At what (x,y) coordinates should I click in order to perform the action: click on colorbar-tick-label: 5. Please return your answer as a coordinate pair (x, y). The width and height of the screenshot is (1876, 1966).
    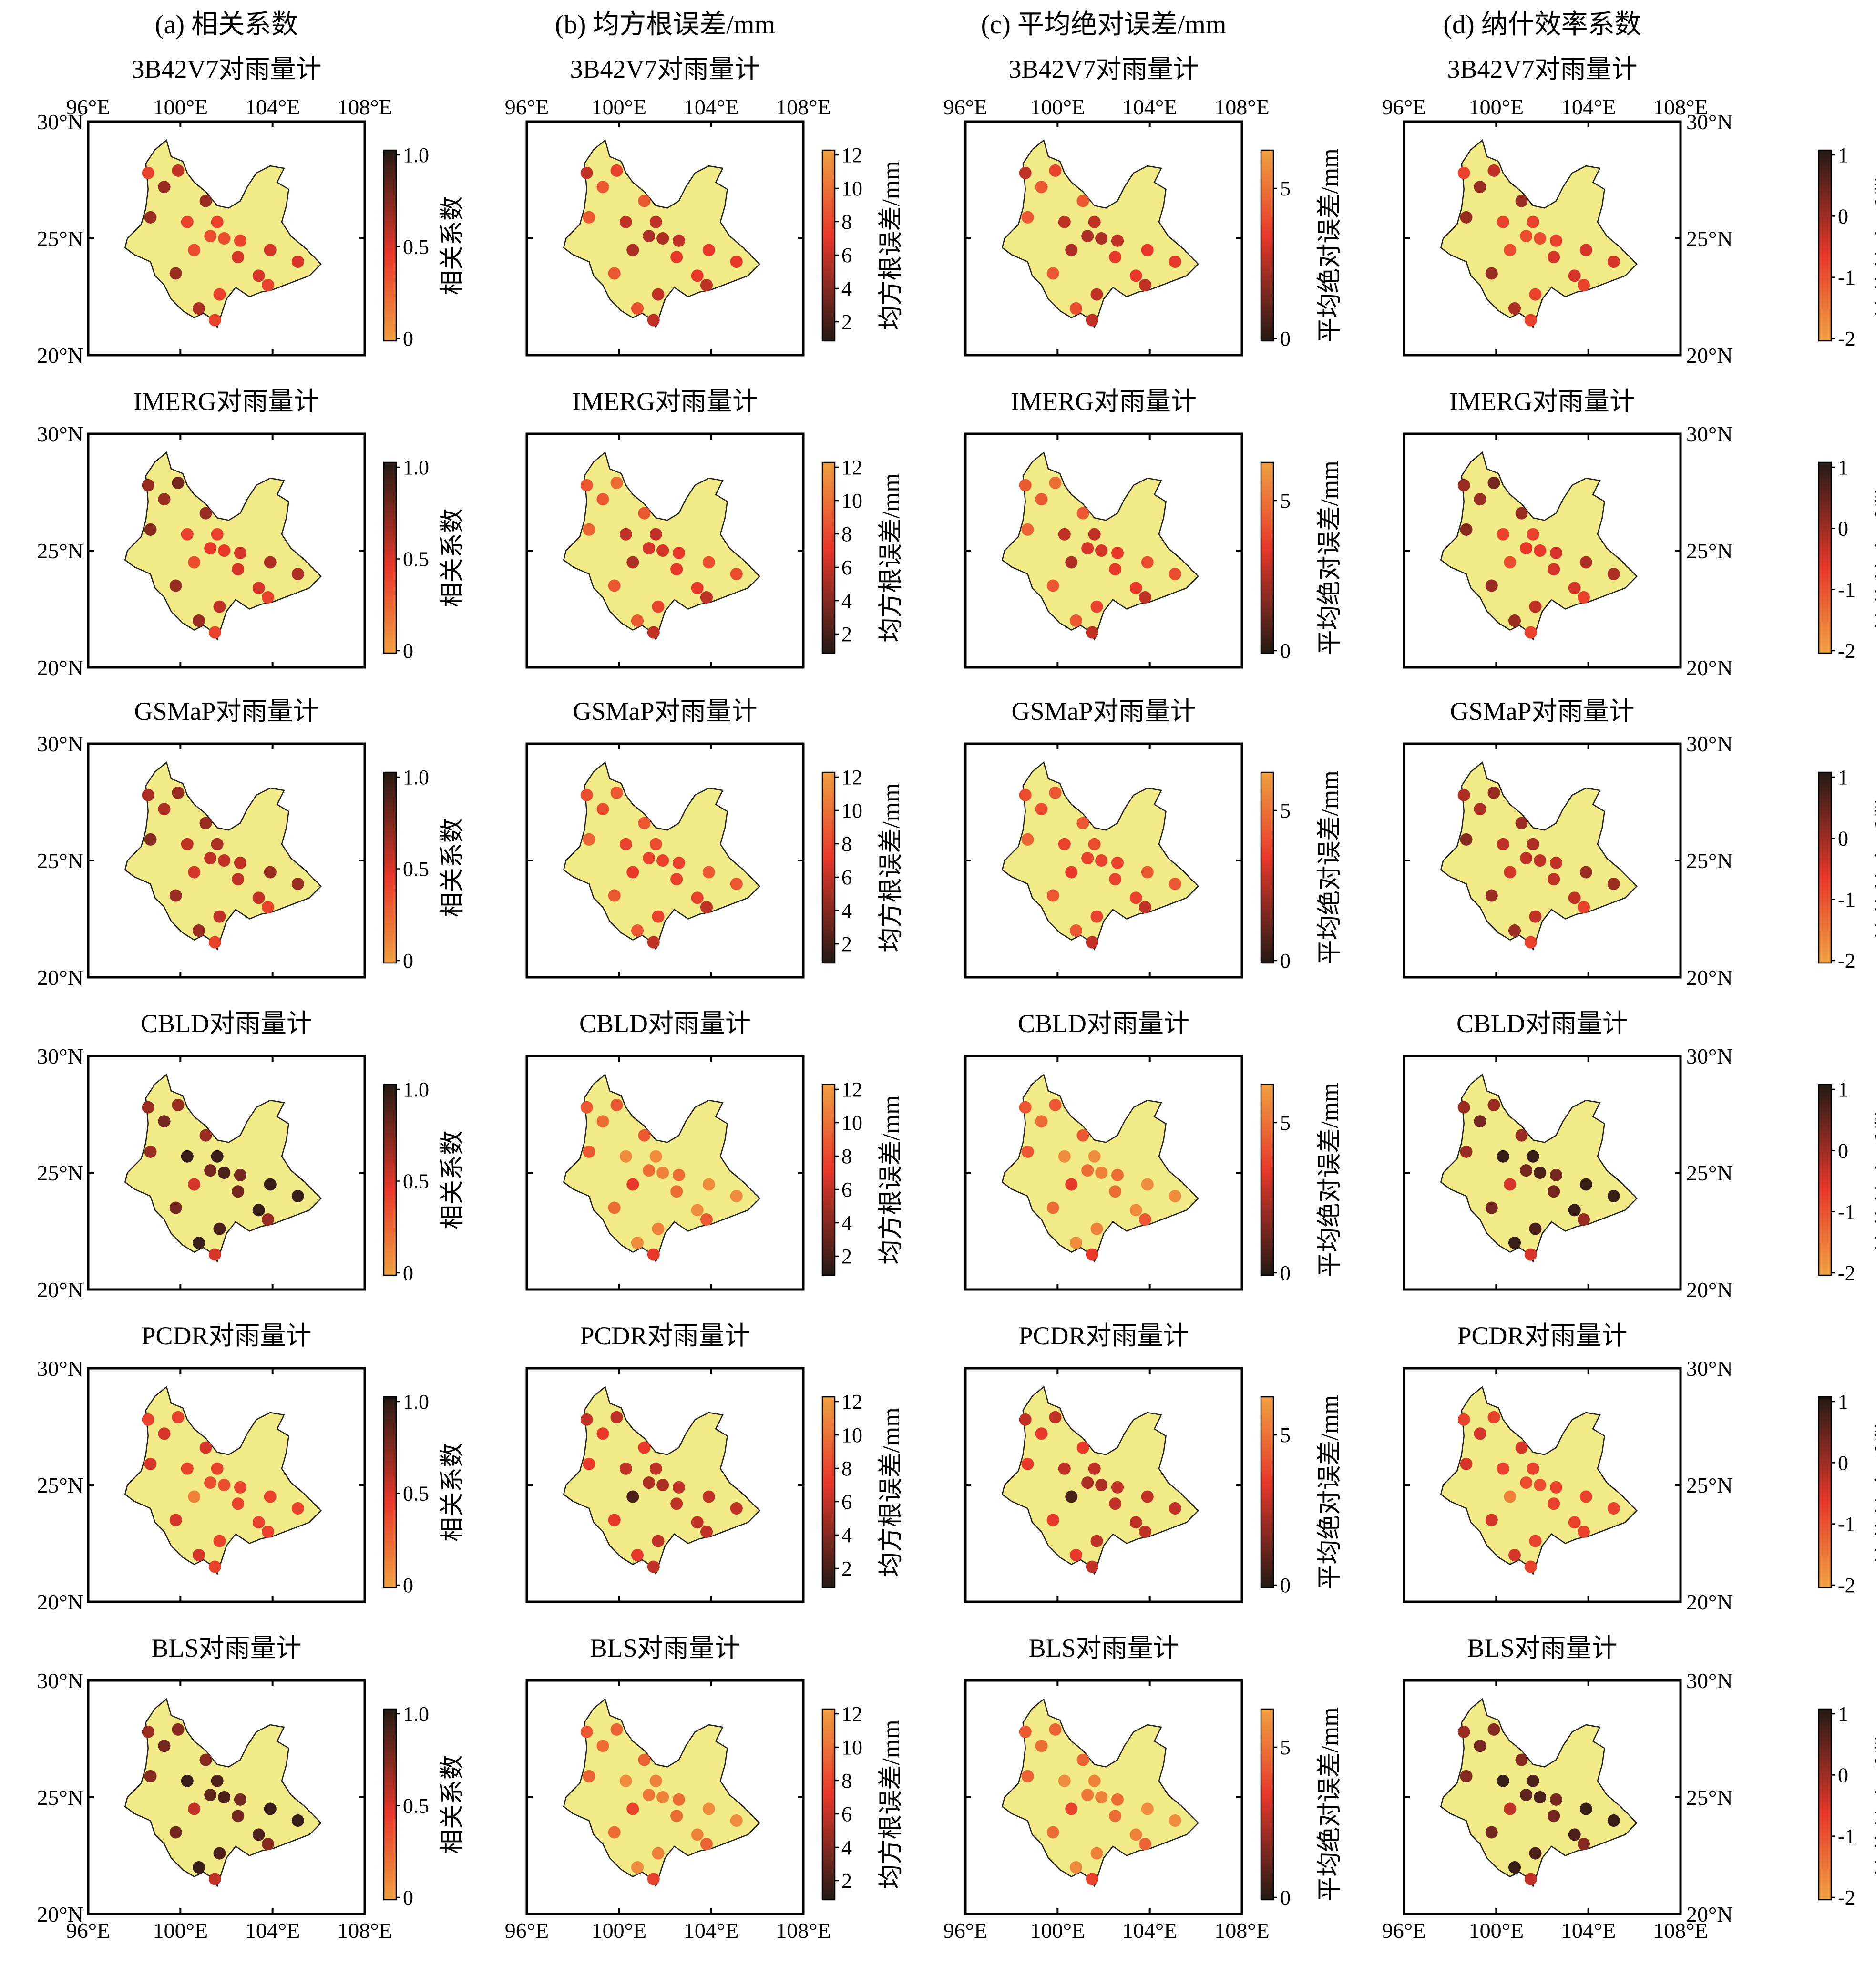
    Looking at the image, I should click on (1285, 1123).